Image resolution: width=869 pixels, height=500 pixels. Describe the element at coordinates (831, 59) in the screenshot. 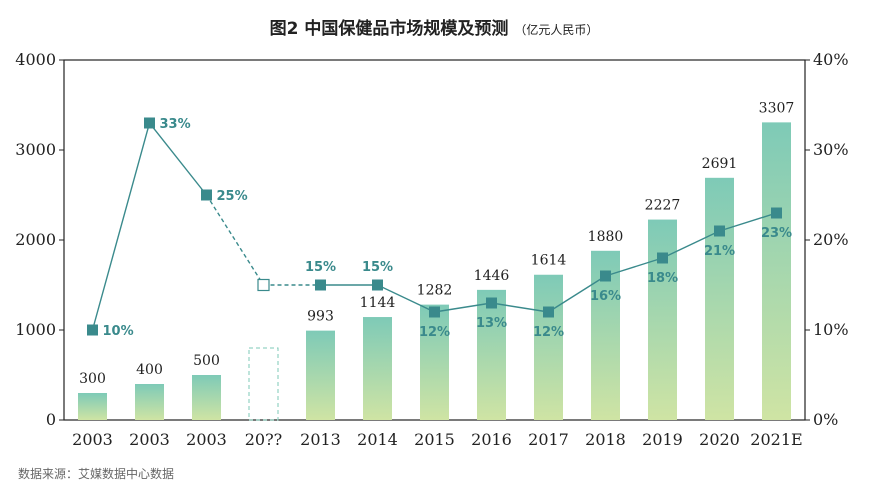

I see `y-right-tick-label: 40%` at that location.